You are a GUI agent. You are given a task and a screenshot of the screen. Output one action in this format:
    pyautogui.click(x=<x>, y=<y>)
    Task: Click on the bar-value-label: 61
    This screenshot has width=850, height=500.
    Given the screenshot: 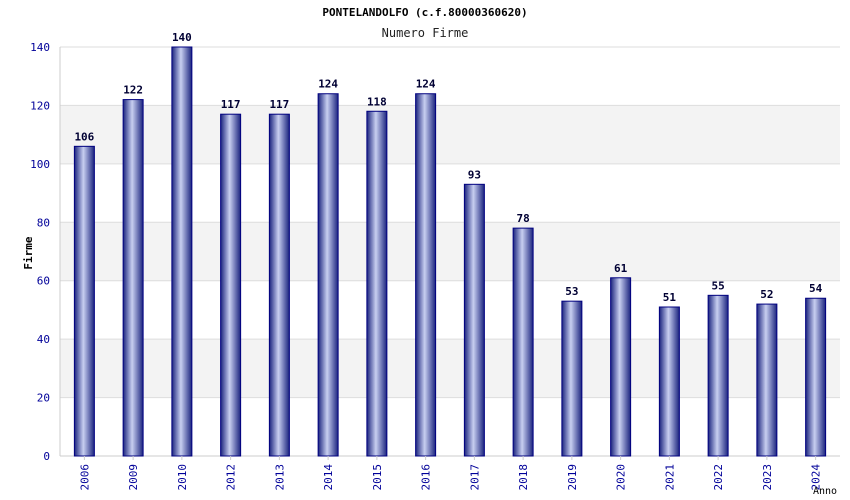 What is the action you would take?
    pyautogui.click(x=621, y=268)
    